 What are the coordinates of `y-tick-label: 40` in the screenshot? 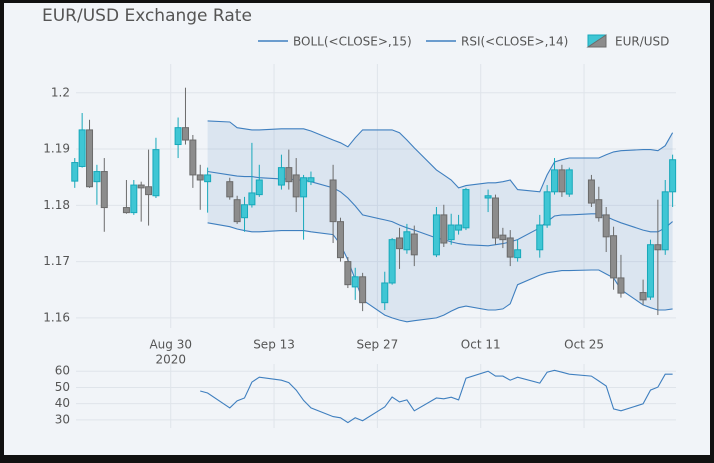 It's located at (62, 403).